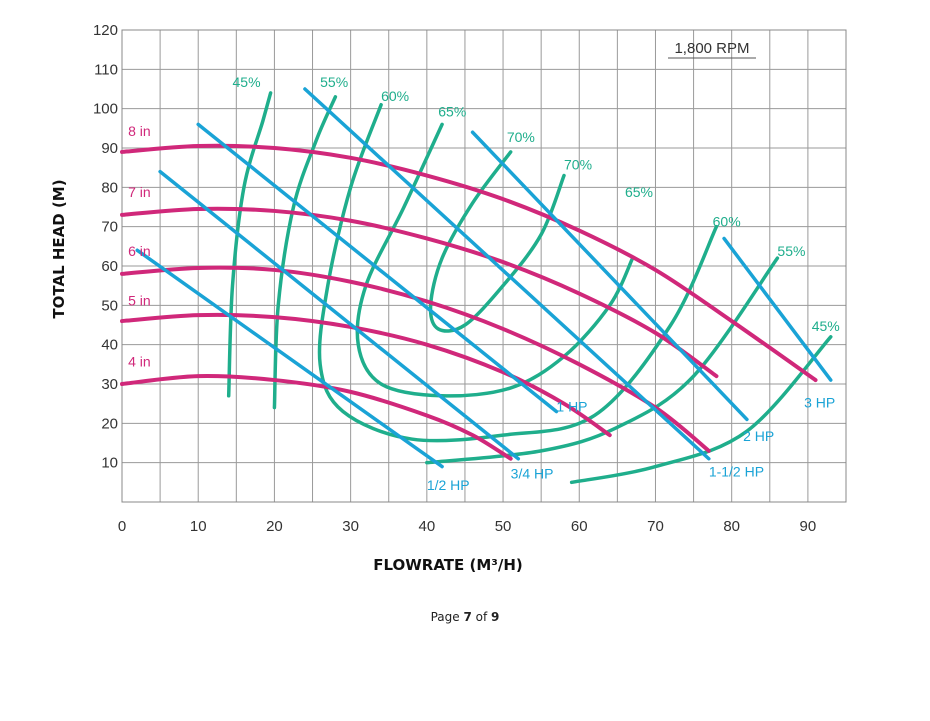 This screenshot has height=721, width=930. I want to click on series-power-3-hp, so click(777, 309).